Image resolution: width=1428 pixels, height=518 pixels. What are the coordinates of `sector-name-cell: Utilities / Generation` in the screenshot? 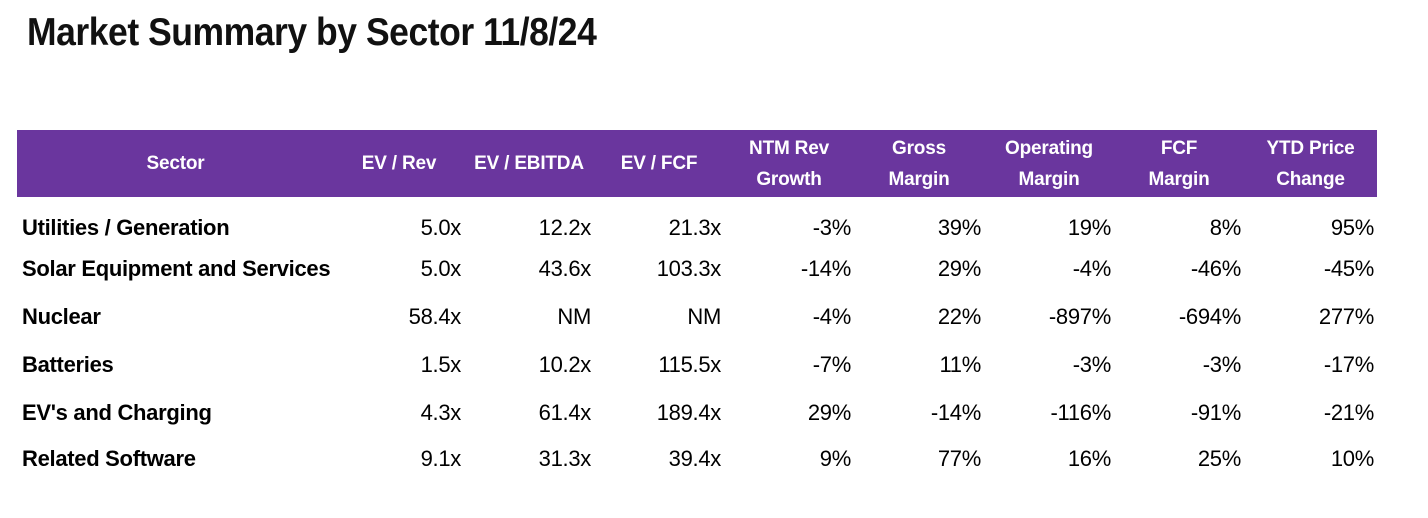 It's located at (126, 227).